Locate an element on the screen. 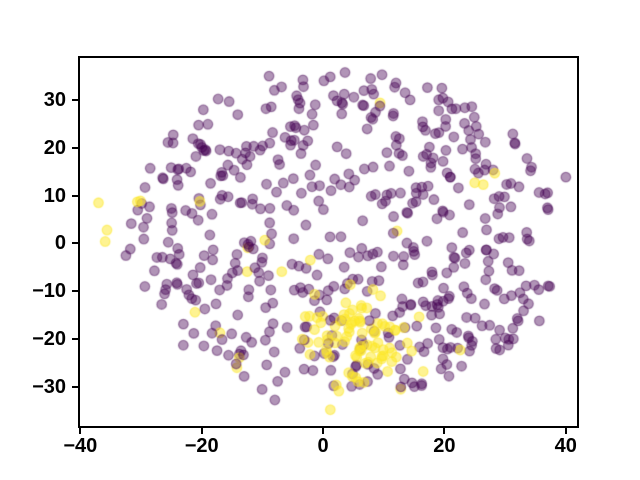 This screenshot has height=480, width=640. x-tick-label: −40 is located at coordinates (80, 446).